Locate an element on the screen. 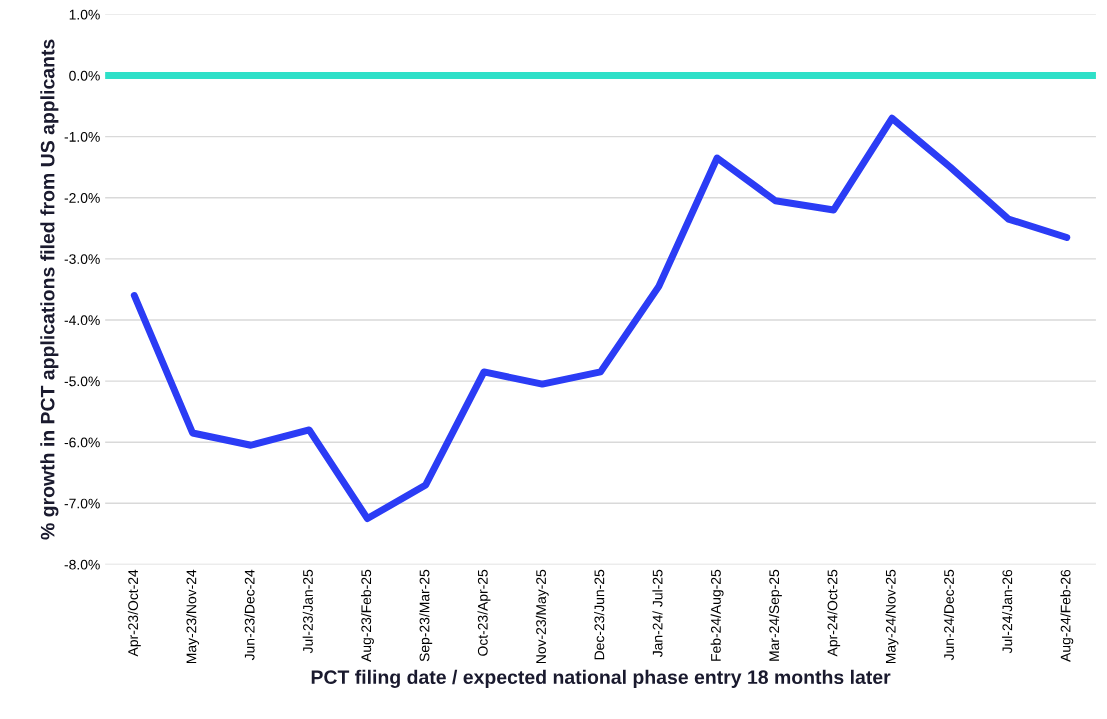 This screenshot has width=1107, height=719. x-tick-label: Oct-23/Apr-25 is located at coordinates (484, 612).